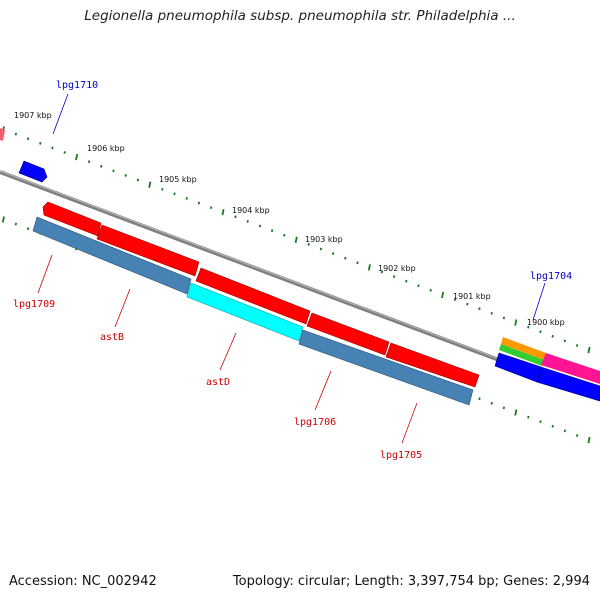 This screenshot has height=600, width=600. What do you see at coordinates (521, 355) in the screenshot?
I see `gene-feature-green` at bounding box center [521, 355].